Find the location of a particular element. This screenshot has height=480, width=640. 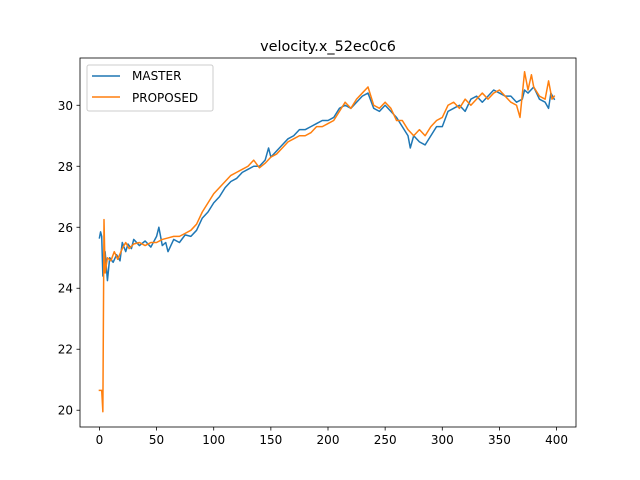

y-axis-ticks: 20 22 24 26 28 30 is located at coordinates (69, 258).